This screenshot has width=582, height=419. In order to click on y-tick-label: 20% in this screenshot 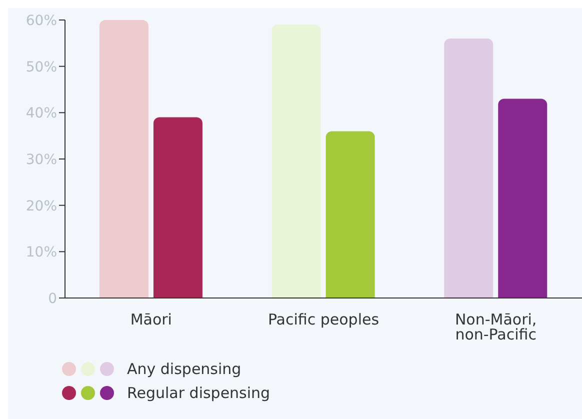, I will do `click(41, 206)`.